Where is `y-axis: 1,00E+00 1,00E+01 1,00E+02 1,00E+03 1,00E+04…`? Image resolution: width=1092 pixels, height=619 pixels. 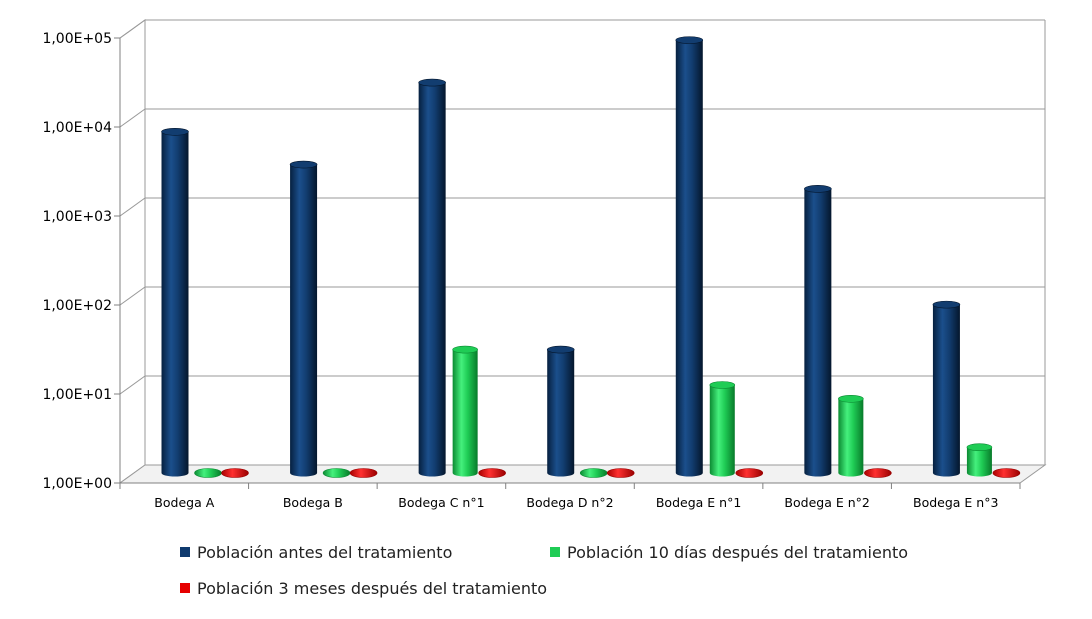
y-axis: 1,00E+00 1,00E+01 1,00E+02 1,00E+03 1,00E+04… is located at coordinates (81, 261).